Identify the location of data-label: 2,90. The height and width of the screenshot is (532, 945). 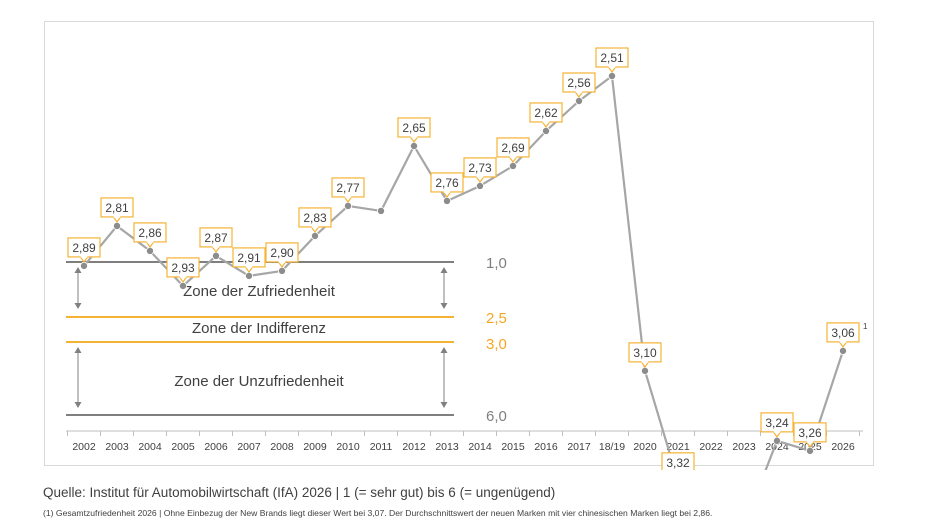
(282, 253).